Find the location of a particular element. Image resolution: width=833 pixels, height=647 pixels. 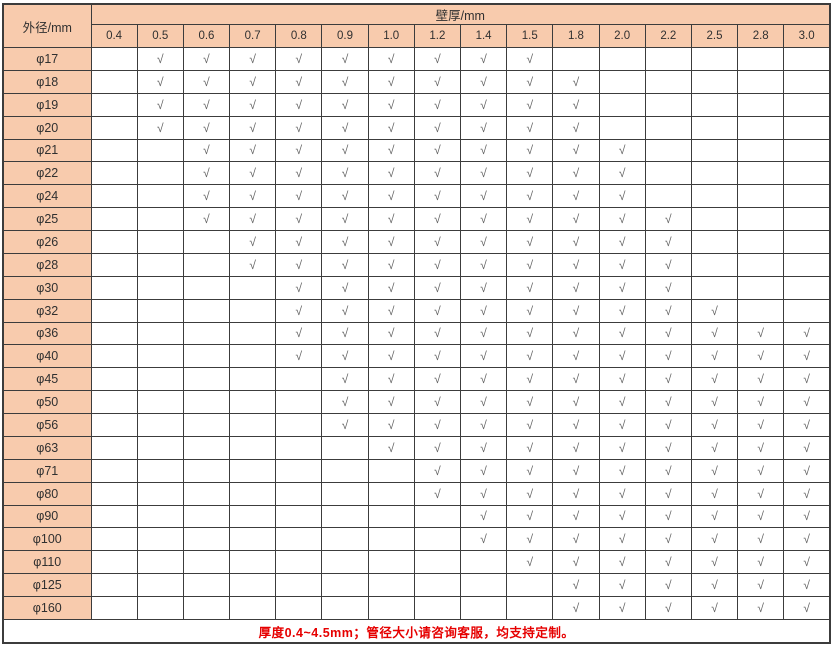

row-header-φ22: φ22 is located at coordinates (47, 173).